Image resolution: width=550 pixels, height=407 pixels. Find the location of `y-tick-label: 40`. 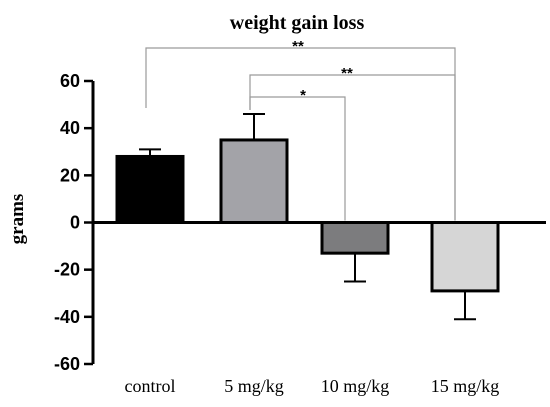

y-tick-label: 40 is located at coordinates (70, 128).